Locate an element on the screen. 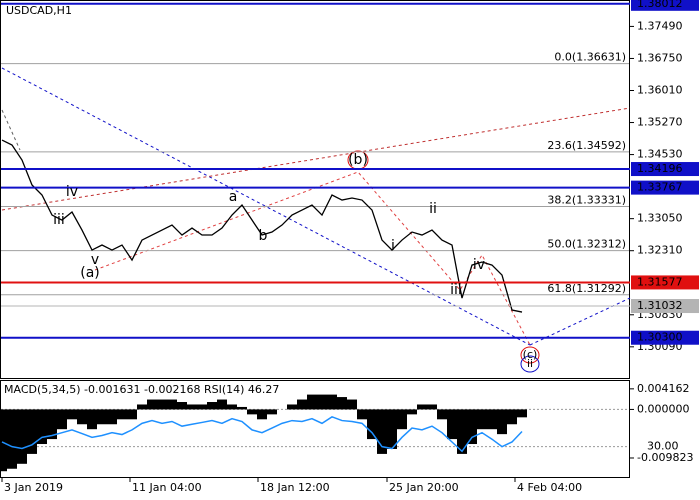 The width and height of the screenshot is (700, 500). wave-label: b is located at coordinates (263, 236).